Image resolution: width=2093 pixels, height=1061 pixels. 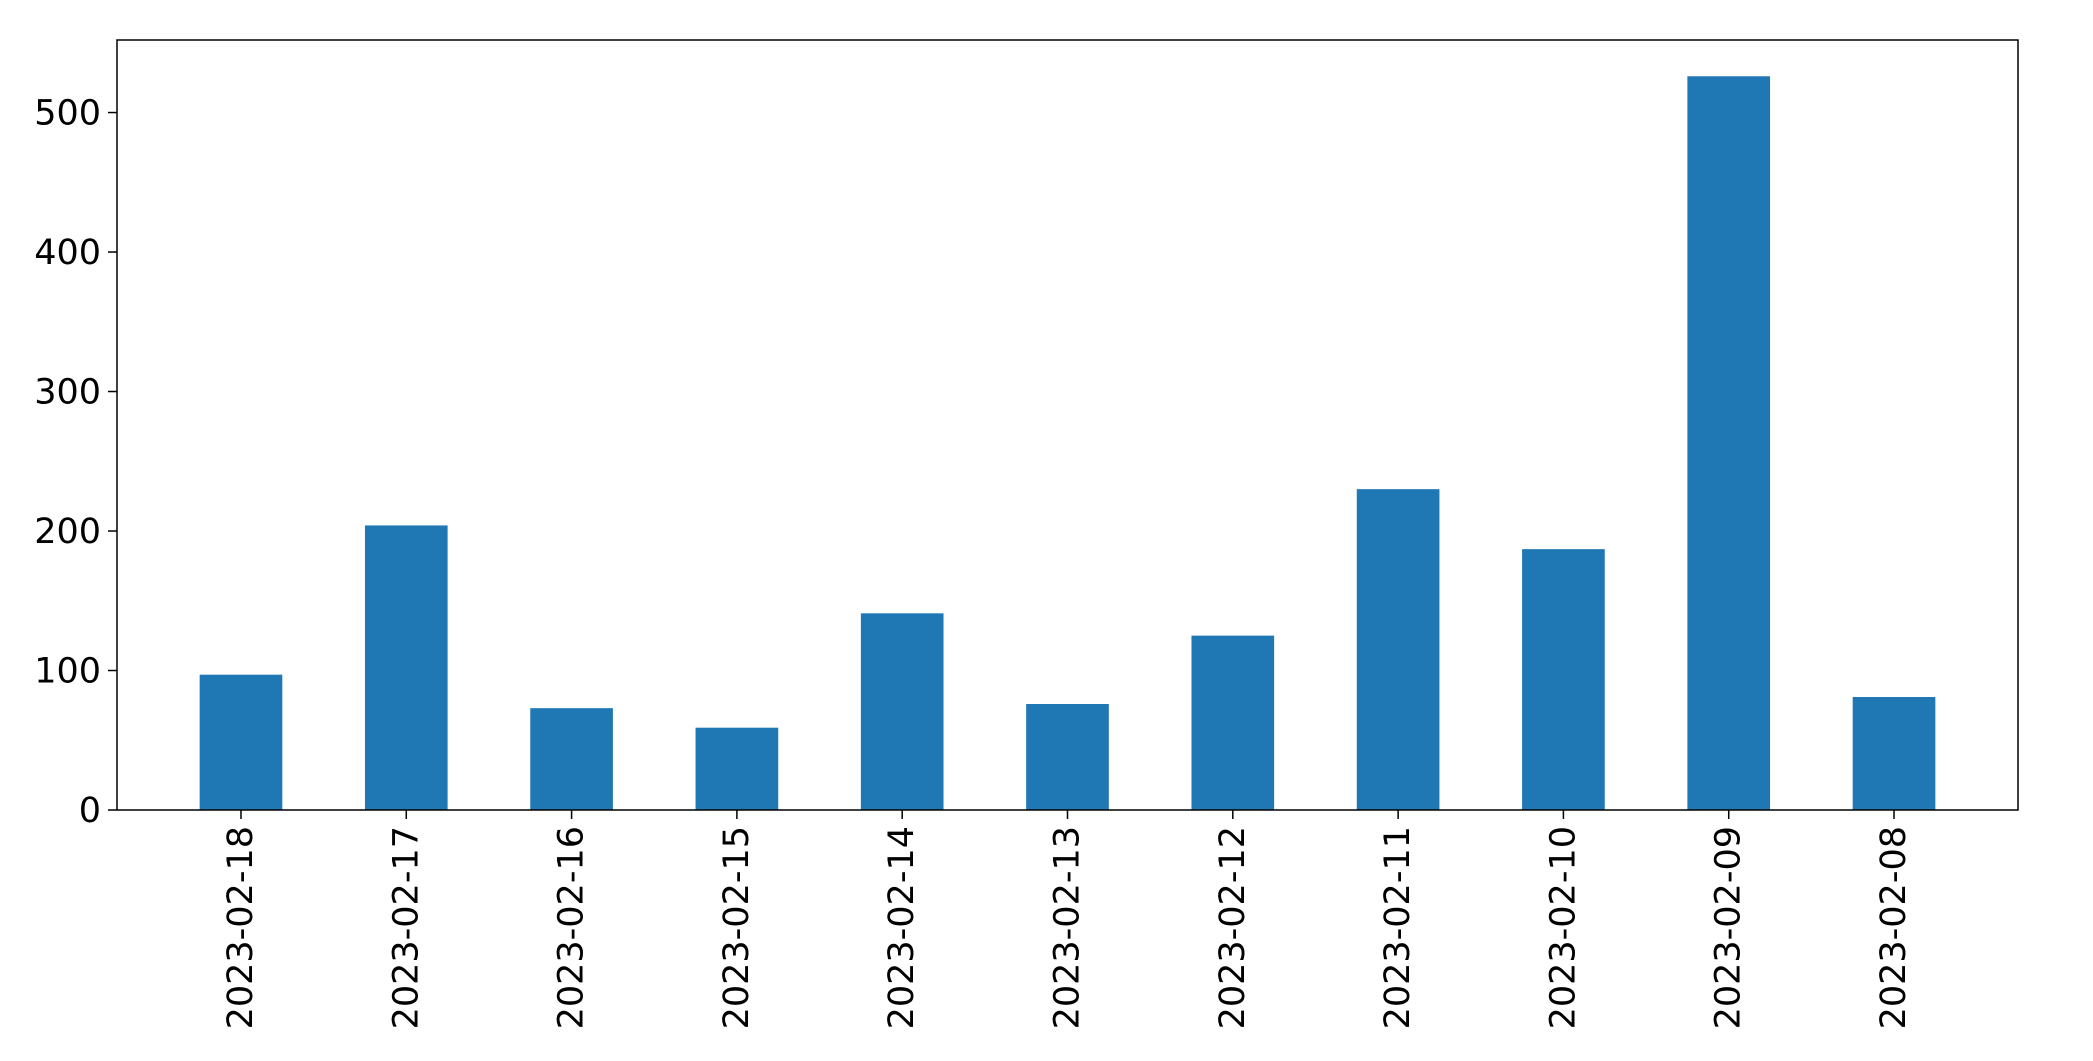 What do you see at coordinates (1068, 927) in the screenshot?
I see `x-tick-label: 2023-02-13` at bounding box center [1068, 927].